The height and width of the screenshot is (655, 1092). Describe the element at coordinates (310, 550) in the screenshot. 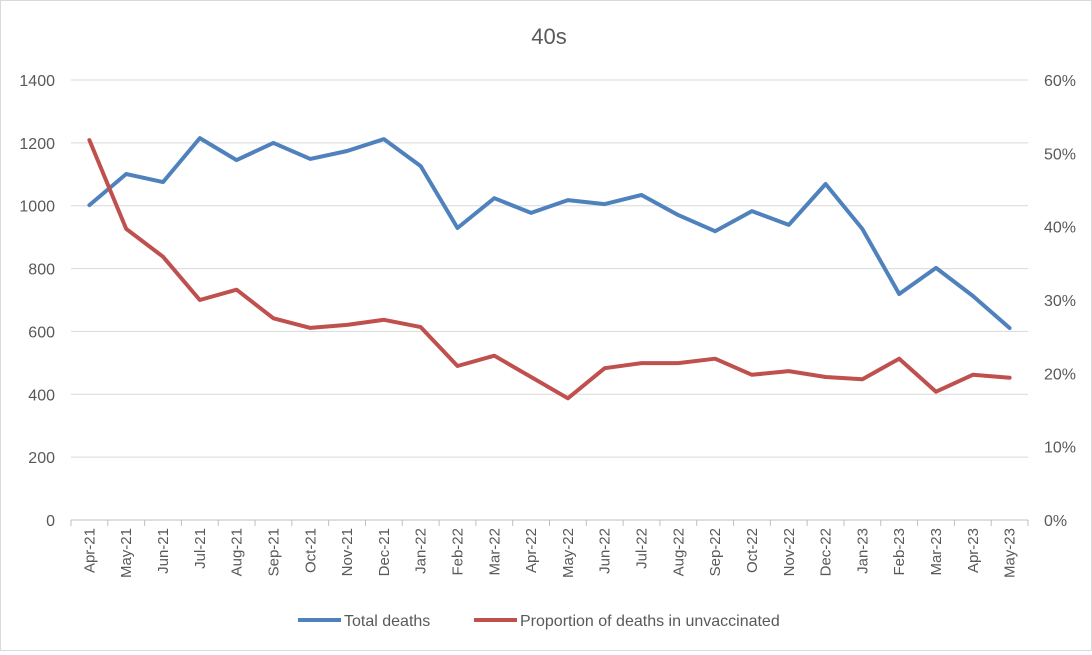

I see `x-axis-tick-label: Oct-21` at that location.